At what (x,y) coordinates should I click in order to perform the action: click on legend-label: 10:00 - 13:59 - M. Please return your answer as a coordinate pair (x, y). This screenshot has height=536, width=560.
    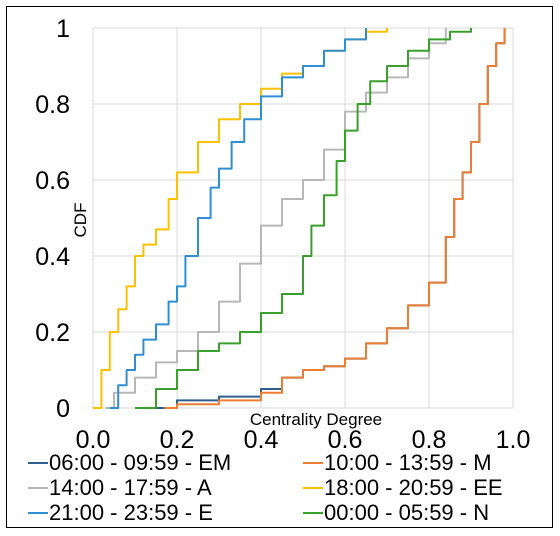
    Looking at the image, I should click on (408, 462).